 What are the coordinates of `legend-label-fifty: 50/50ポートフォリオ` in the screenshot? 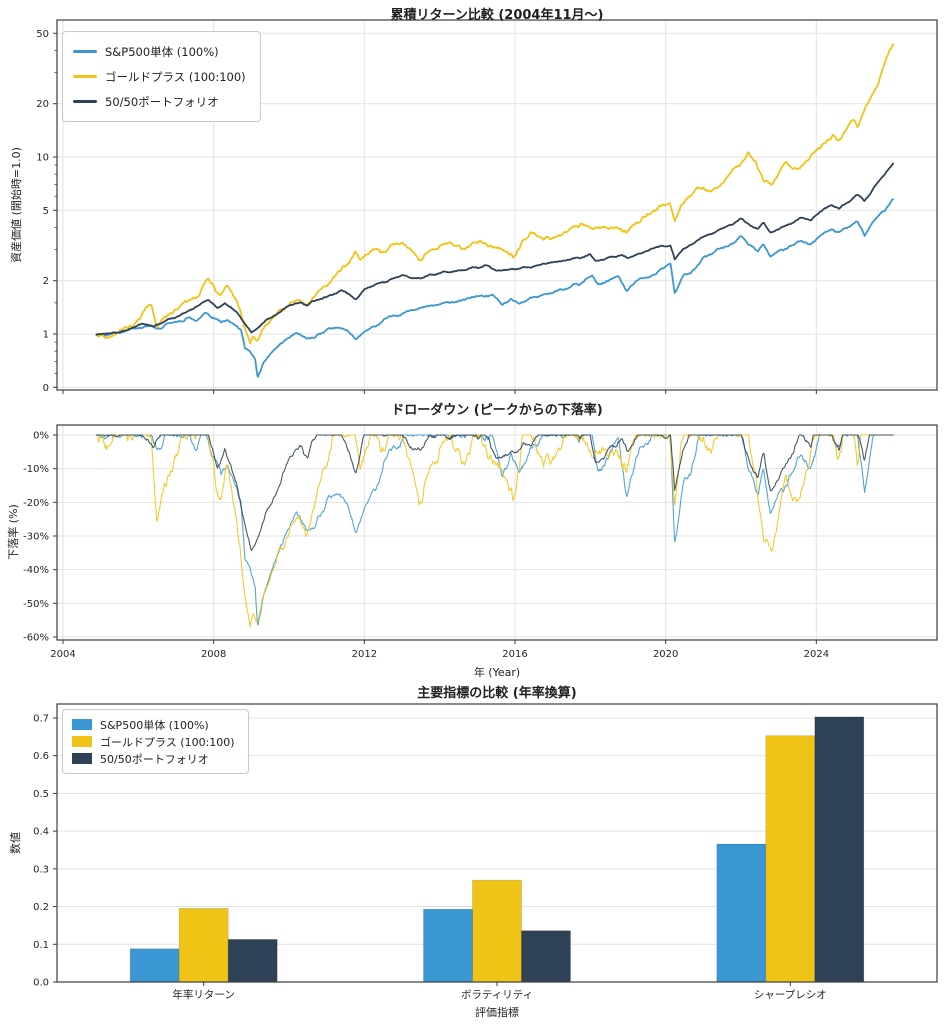 It's located at (162, 101).